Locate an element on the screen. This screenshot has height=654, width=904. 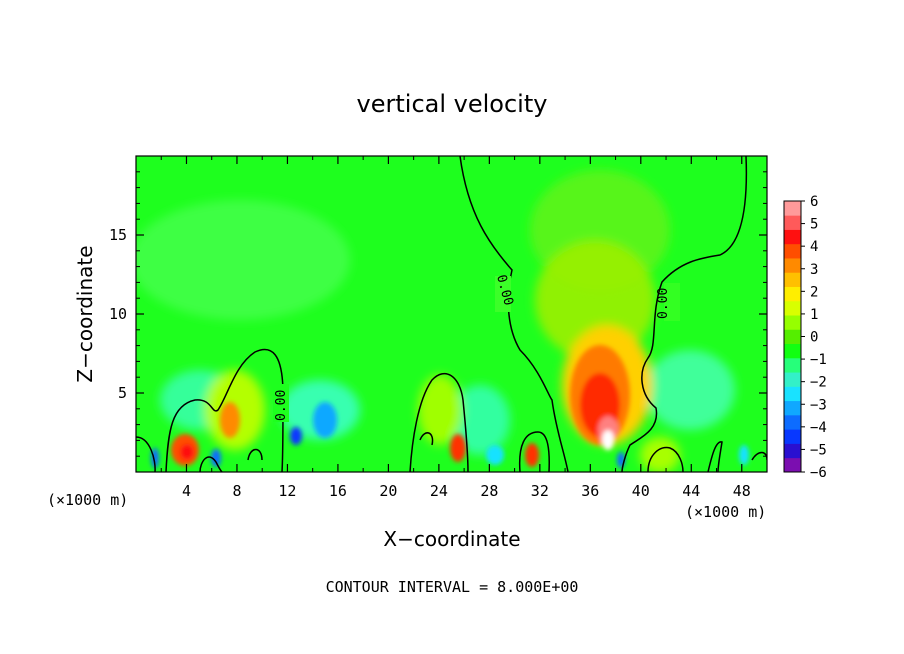
y-tick-label: 5 is located at coordinates (122, 393).